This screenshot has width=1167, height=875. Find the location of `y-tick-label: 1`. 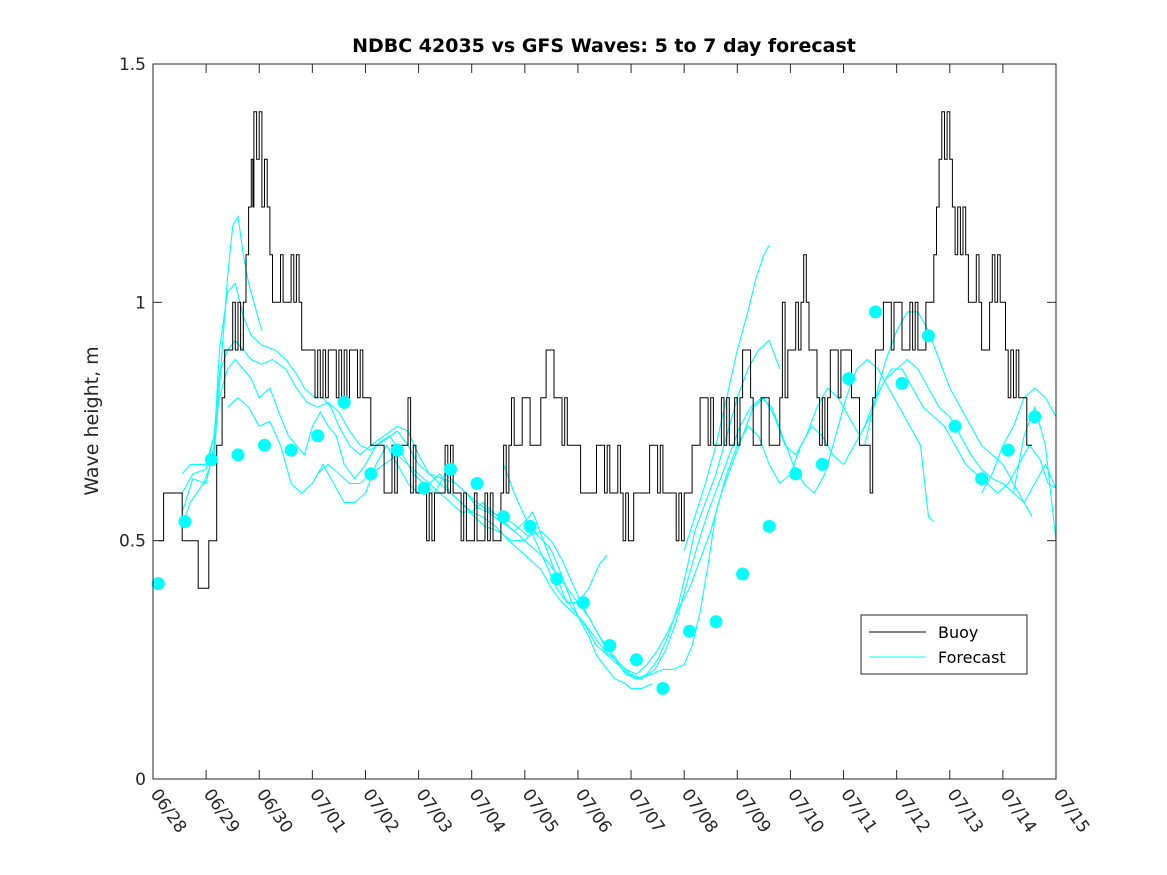

y-tick-label: 1 is located at coordinates (140, 303).